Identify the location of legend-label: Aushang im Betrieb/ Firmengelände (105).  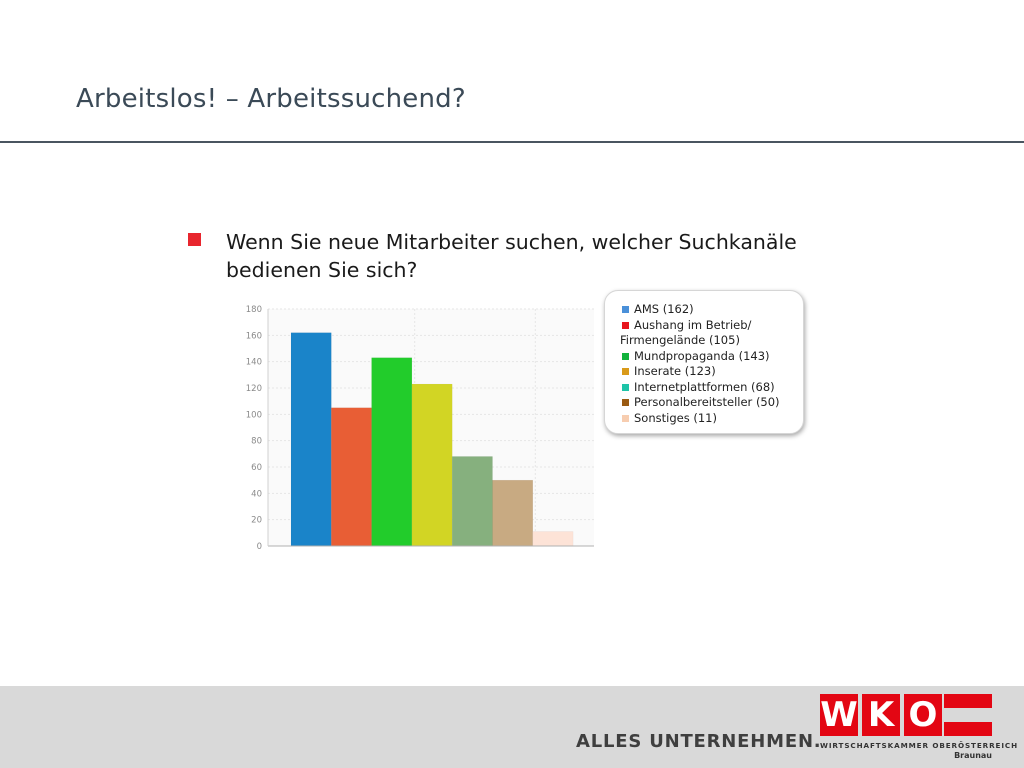
(686, 332).